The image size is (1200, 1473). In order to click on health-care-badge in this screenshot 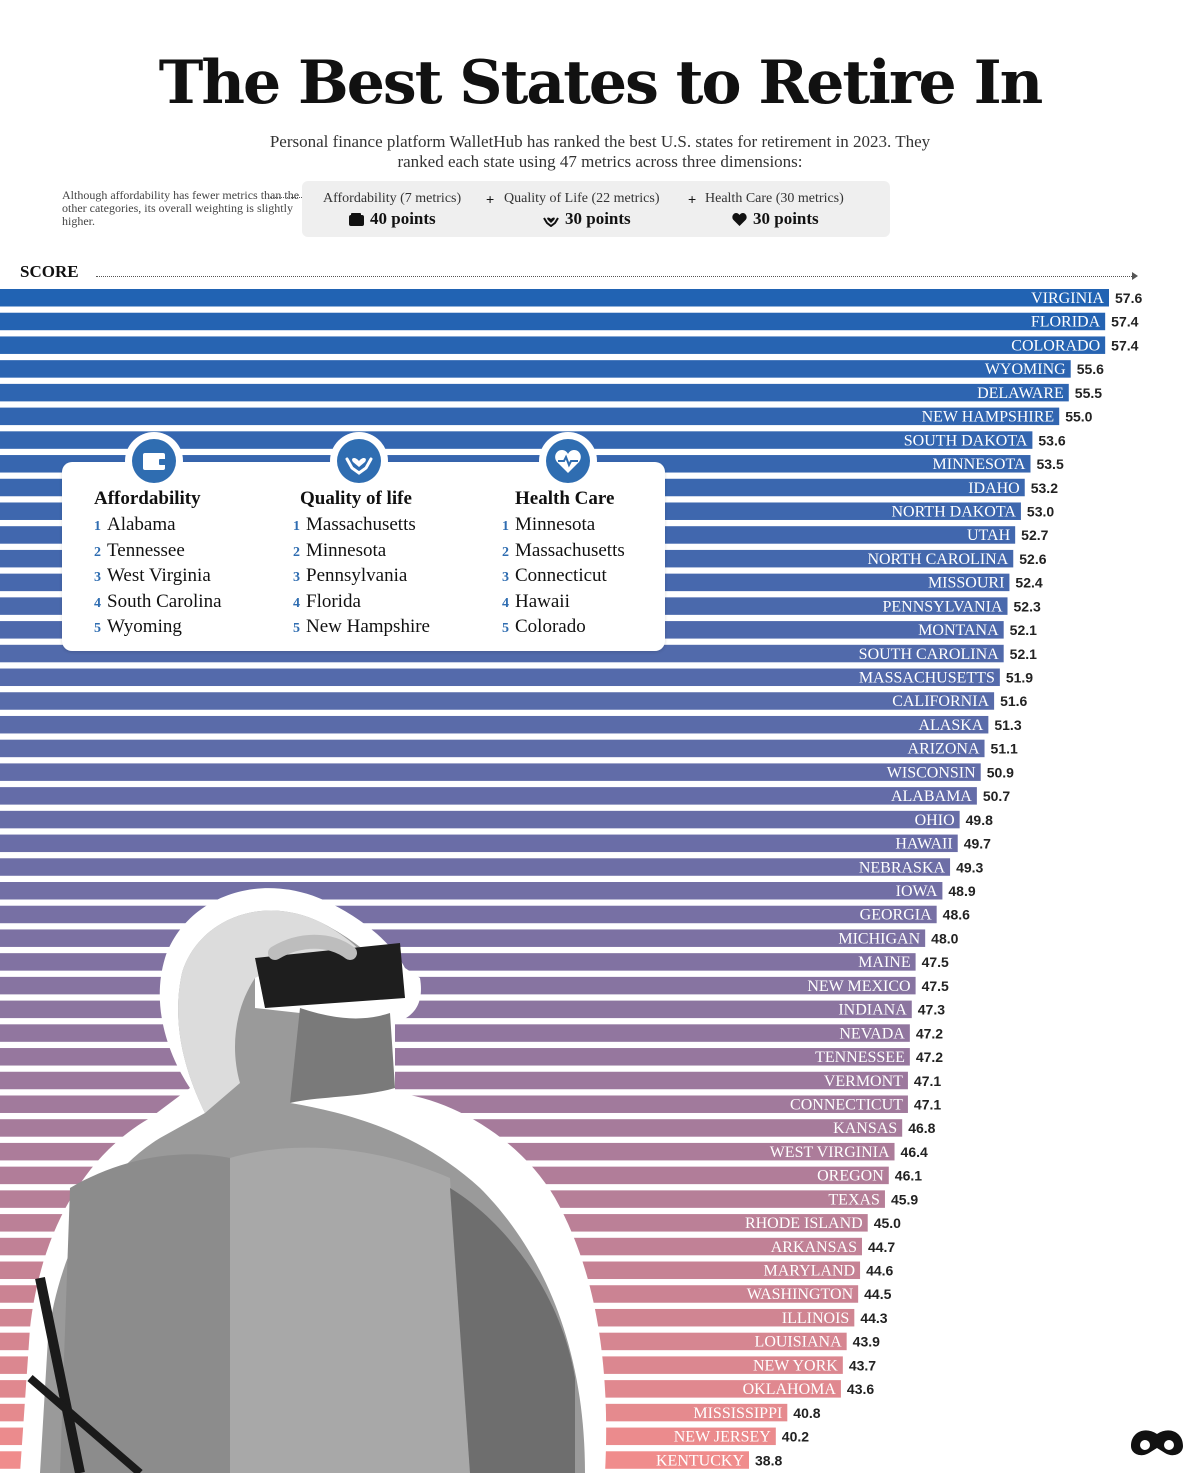, I will do `click(568, 461)`.